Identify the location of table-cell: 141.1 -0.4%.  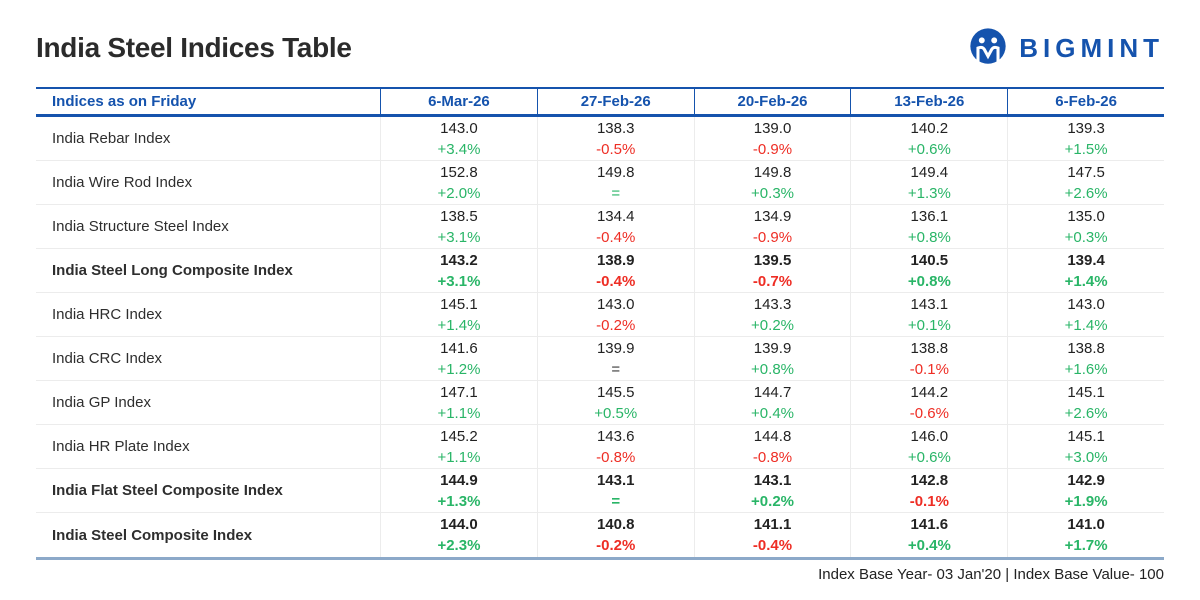
(772, 535).